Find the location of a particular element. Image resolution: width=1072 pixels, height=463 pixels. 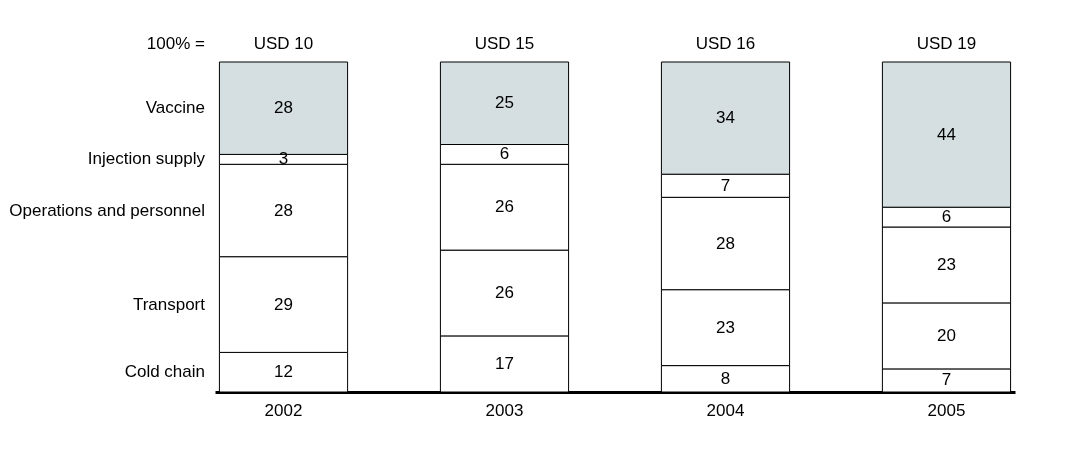

series-label: Vaccine is located at coordinates (175, 108).